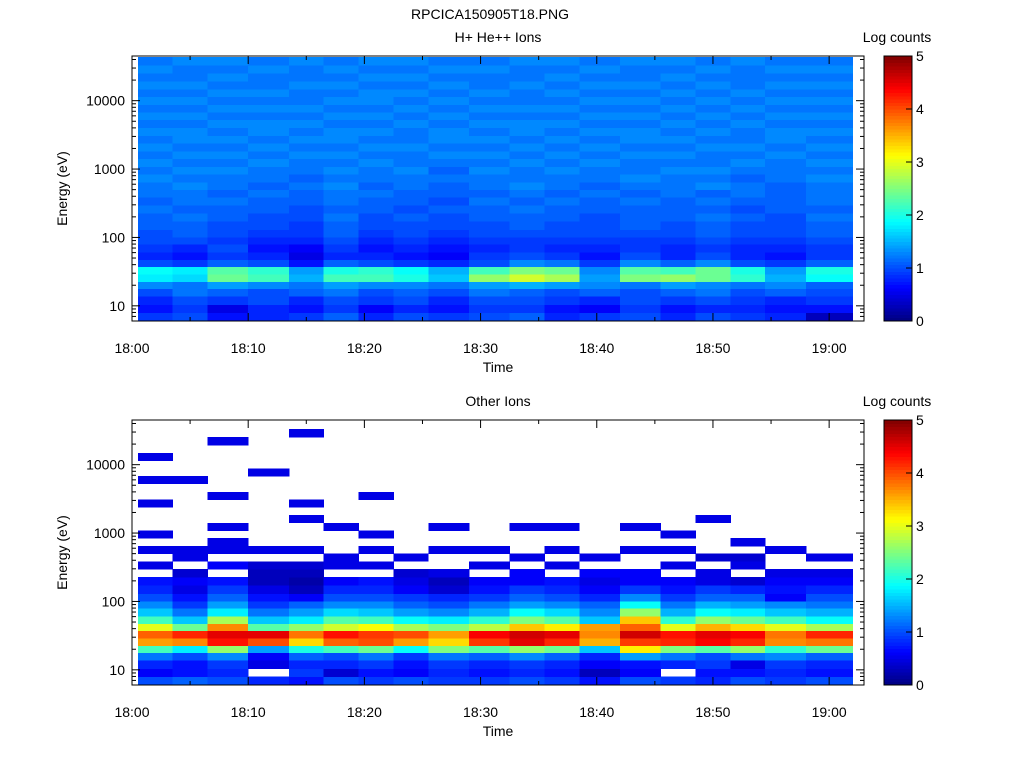  Describe the element at coordinates (898, 188) in the screenshot. I see `colorbar-frame` at that location.